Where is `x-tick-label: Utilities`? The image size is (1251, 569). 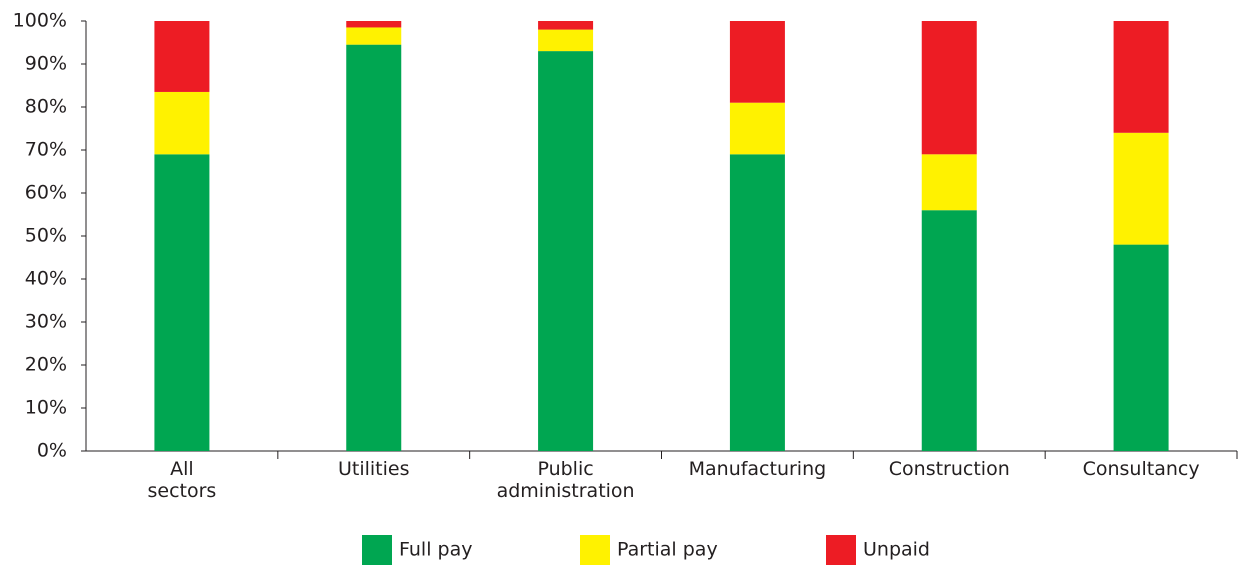
x-tick-label: Utilities is located at coordinates (373, 469).